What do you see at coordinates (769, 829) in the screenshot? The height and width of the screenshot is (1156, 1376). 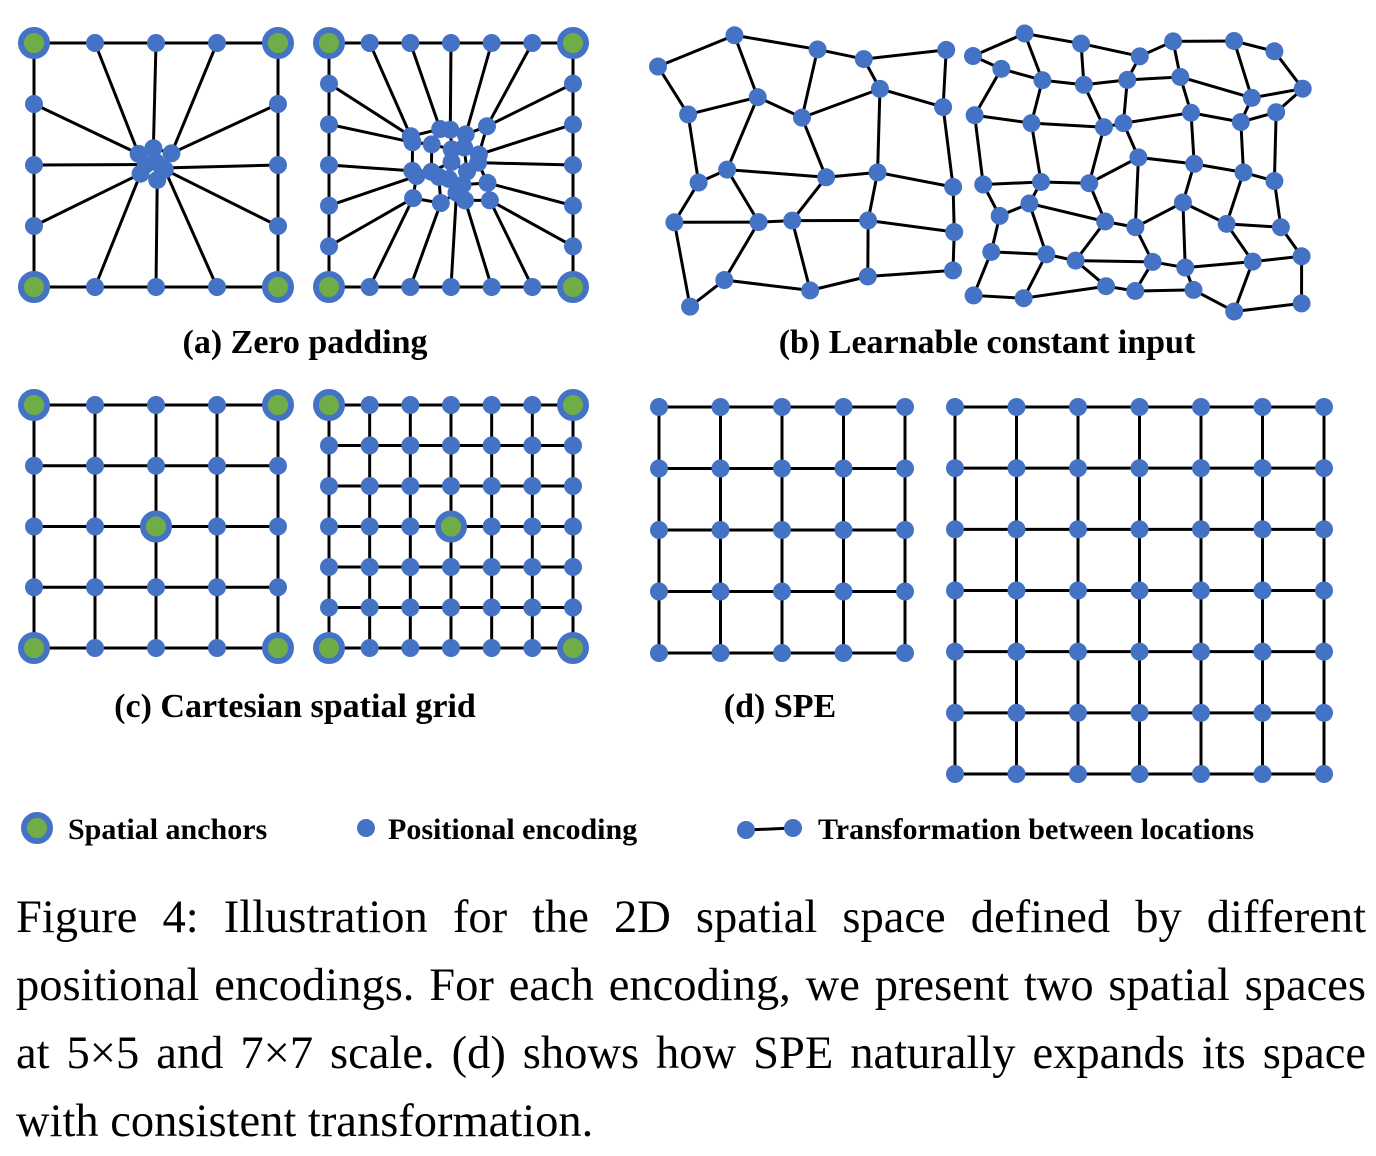 I see `legend-transformation-symbol` at bounding box center [769, 829].